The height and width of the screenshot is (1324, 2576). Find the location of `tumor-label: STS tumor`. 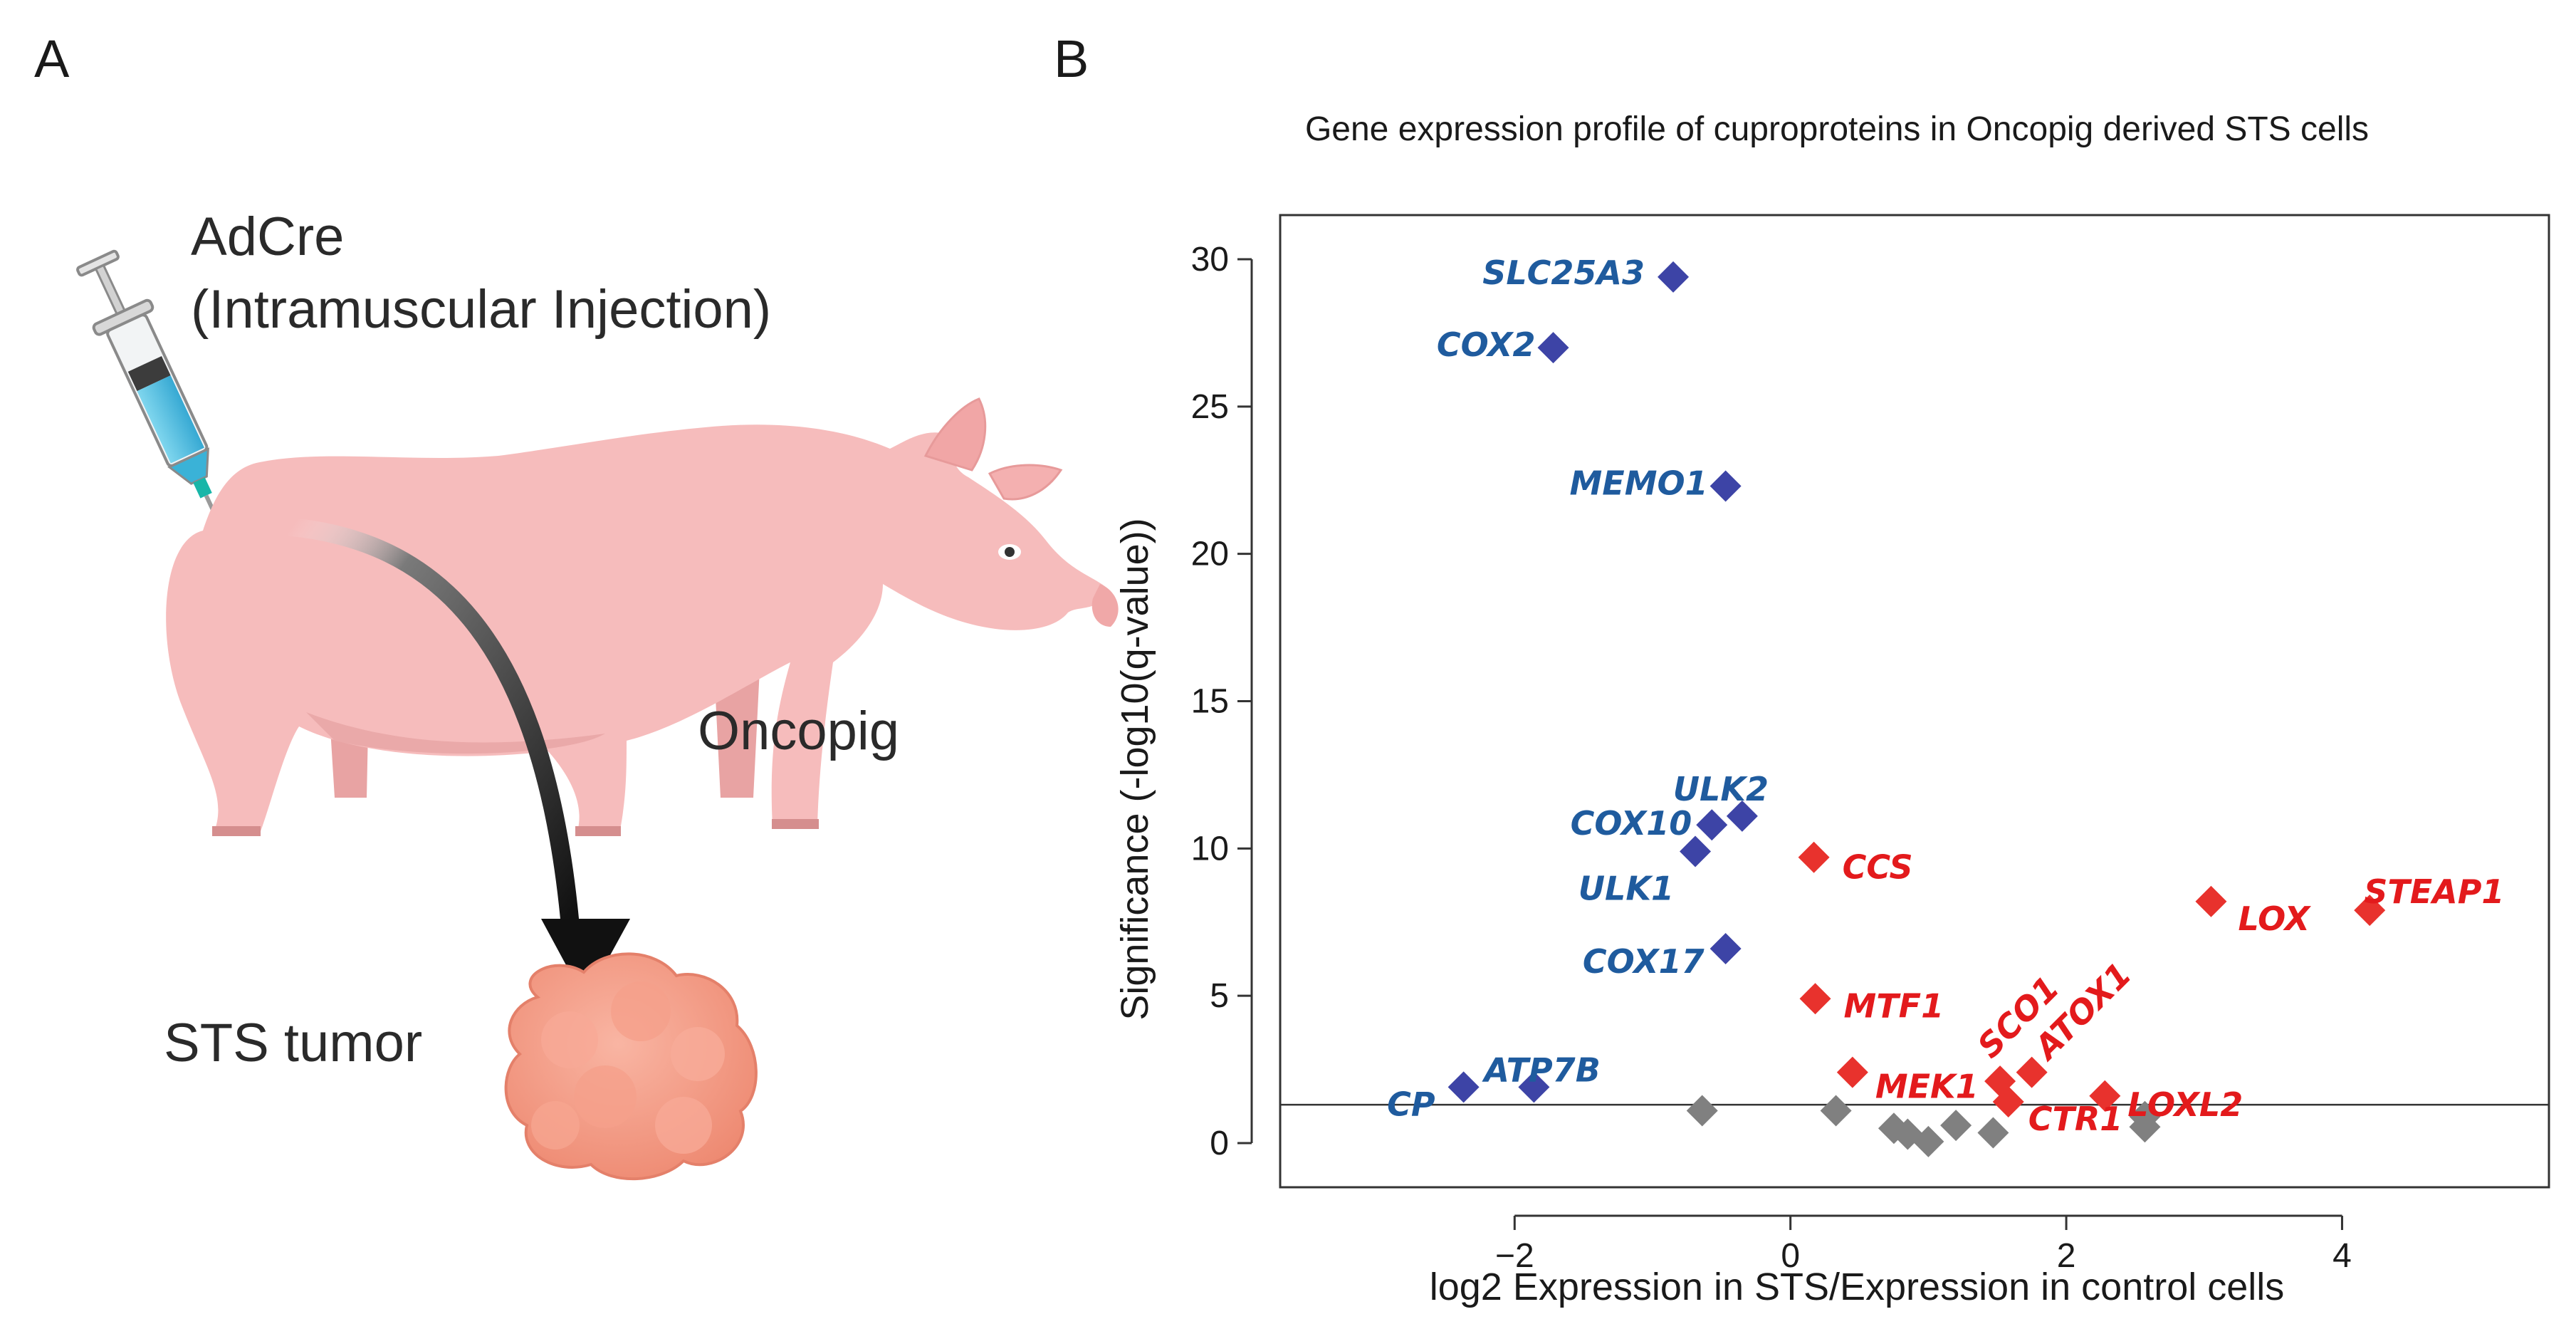

tumor-label: STS tumor is located at coordinates (293, 1043).